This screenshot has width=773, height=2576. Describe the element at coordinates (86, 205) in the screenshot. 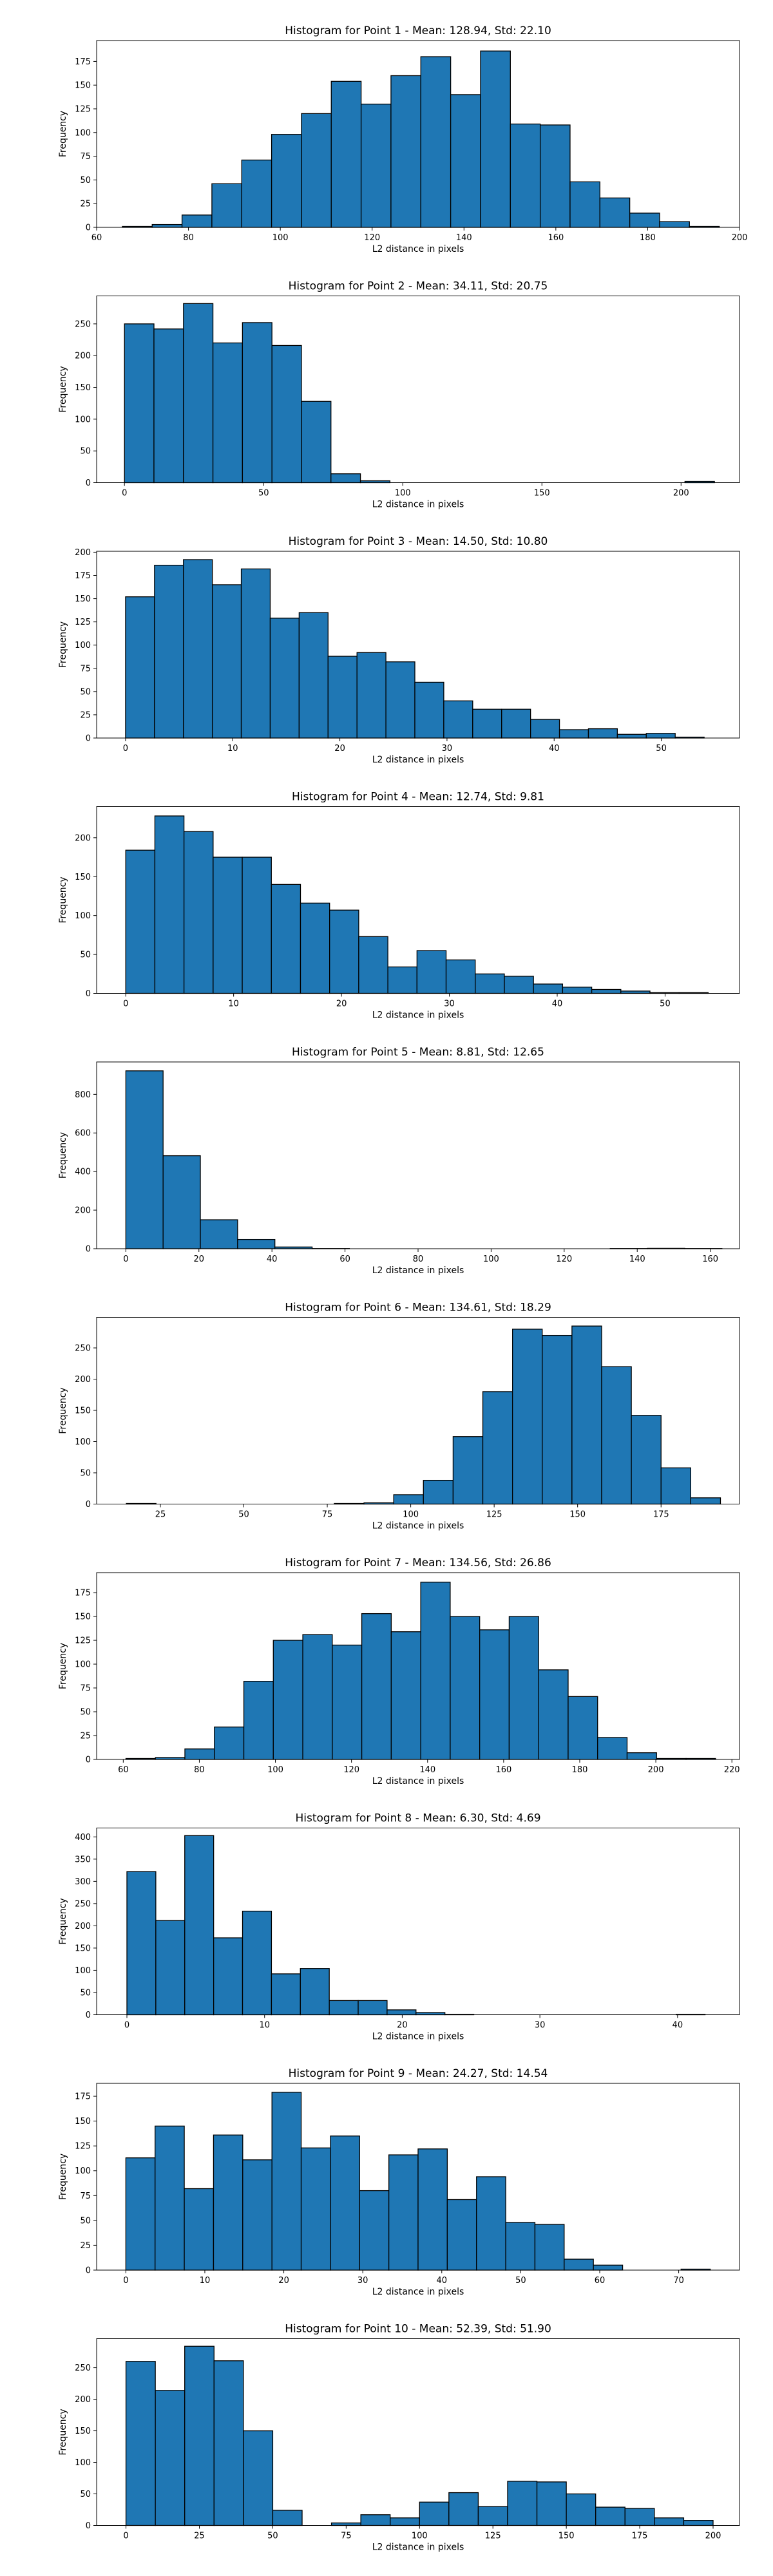

I see `y-tick-label: 25` at that location.